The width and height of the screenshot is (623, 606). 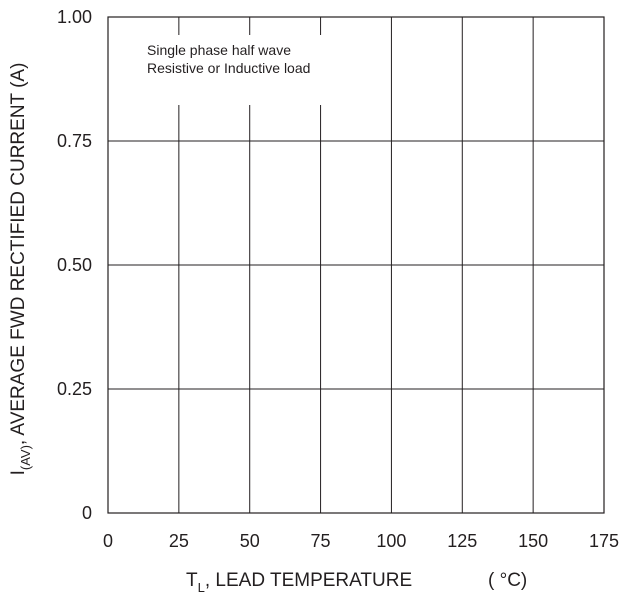 What do you see at coordinates (74, 389) in the screenshot?
I see `y-tick-label-0.25: 0.25` at bounding box center [74, 389].